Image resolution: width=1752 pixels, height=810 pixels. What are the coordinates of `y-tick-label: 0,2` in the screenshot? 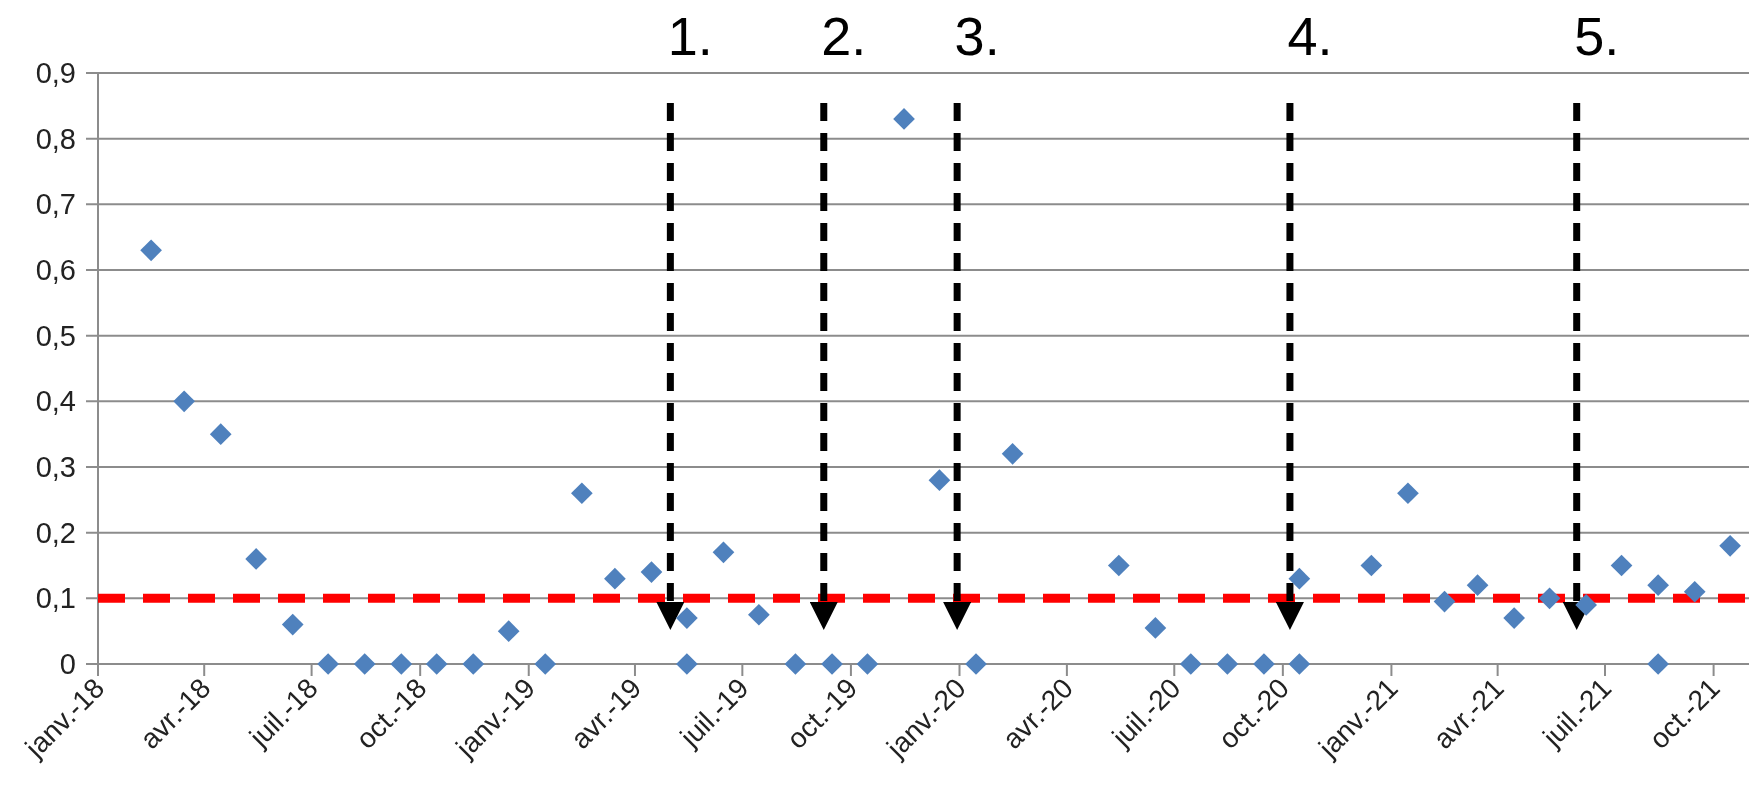 It's located at (55, 532).